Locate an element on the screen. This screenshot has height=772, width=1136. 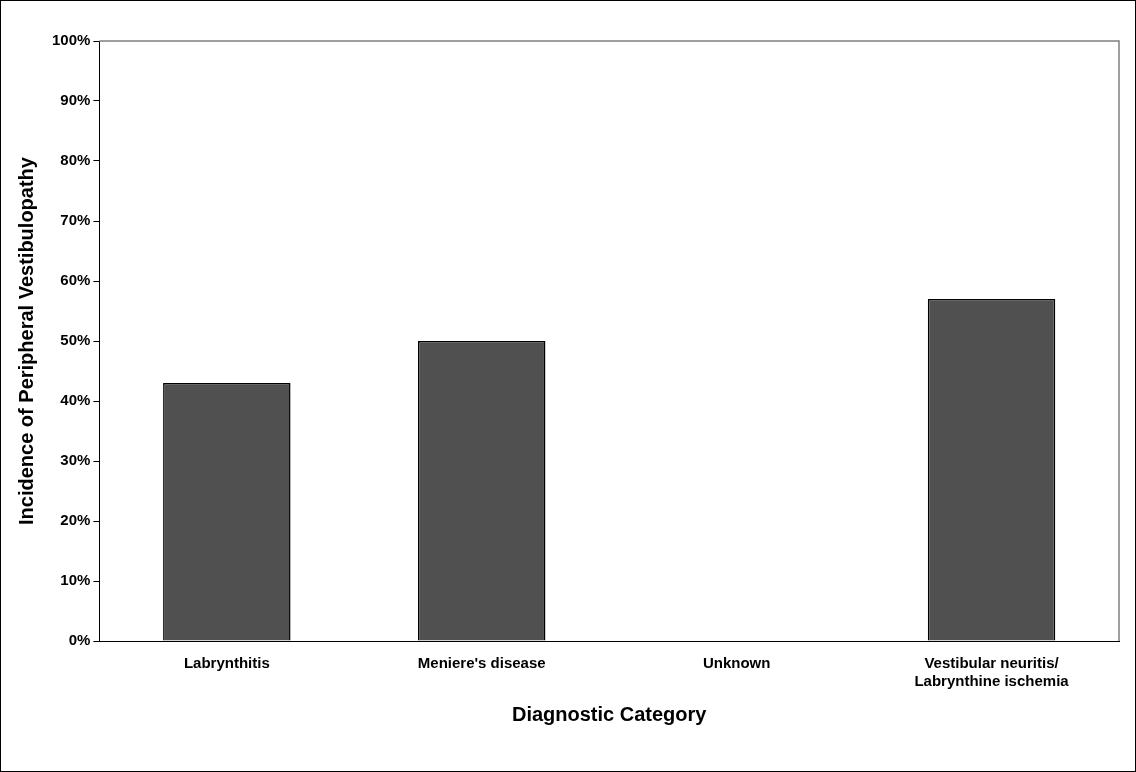
x-tick-label: Unknown is located at coordinates (736, 663).